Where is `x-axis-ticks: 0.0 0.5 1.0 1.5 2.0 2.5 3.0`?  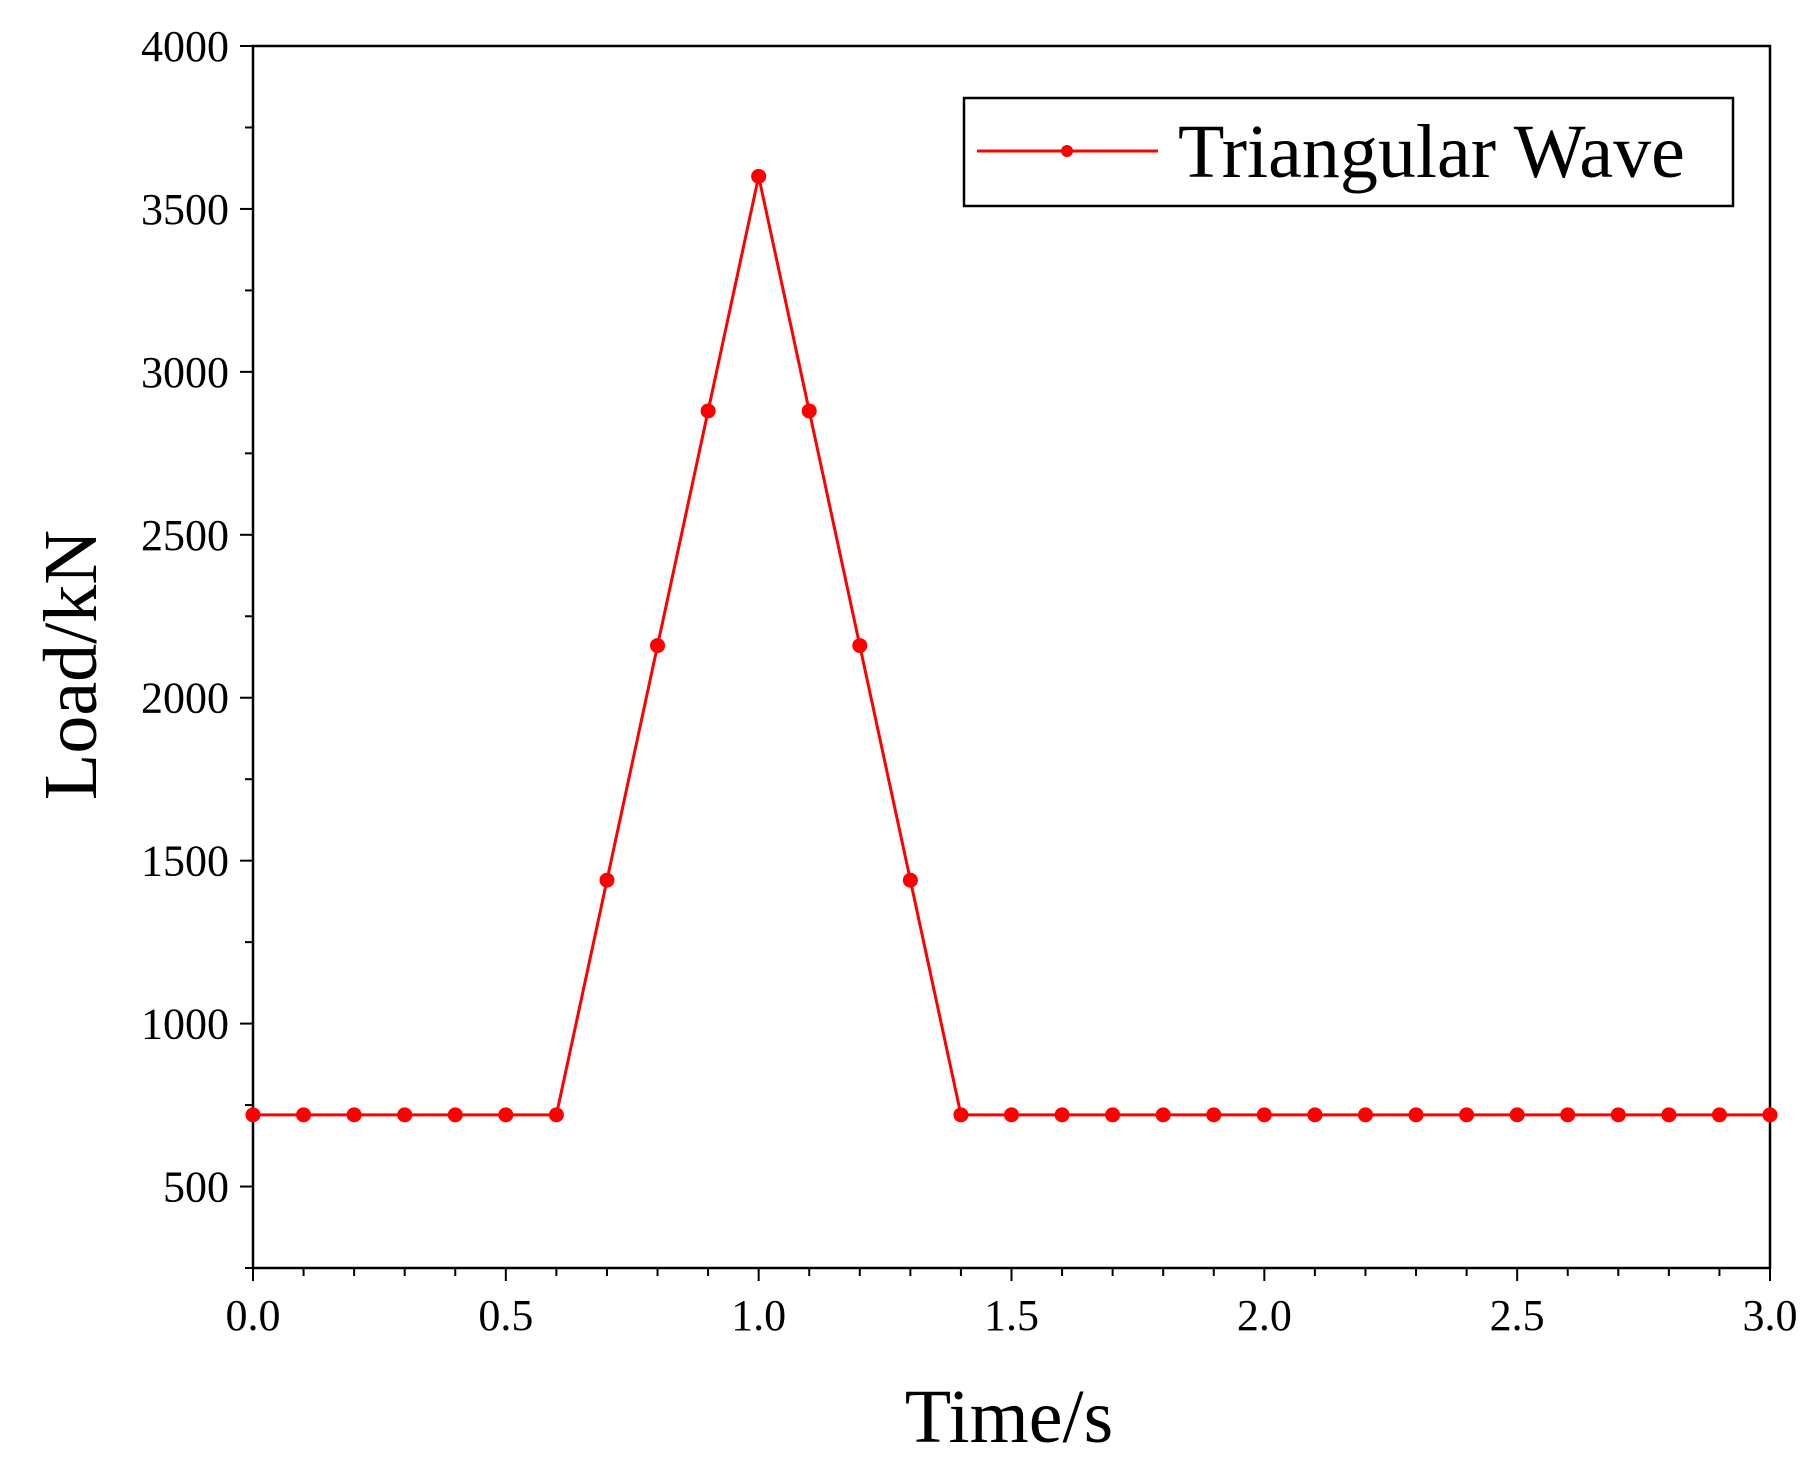
x-axis-ticks: 0.0 0.5 1.0 1.5 2.0 2.5 3.0 is located at coordinates (1012, 1304).